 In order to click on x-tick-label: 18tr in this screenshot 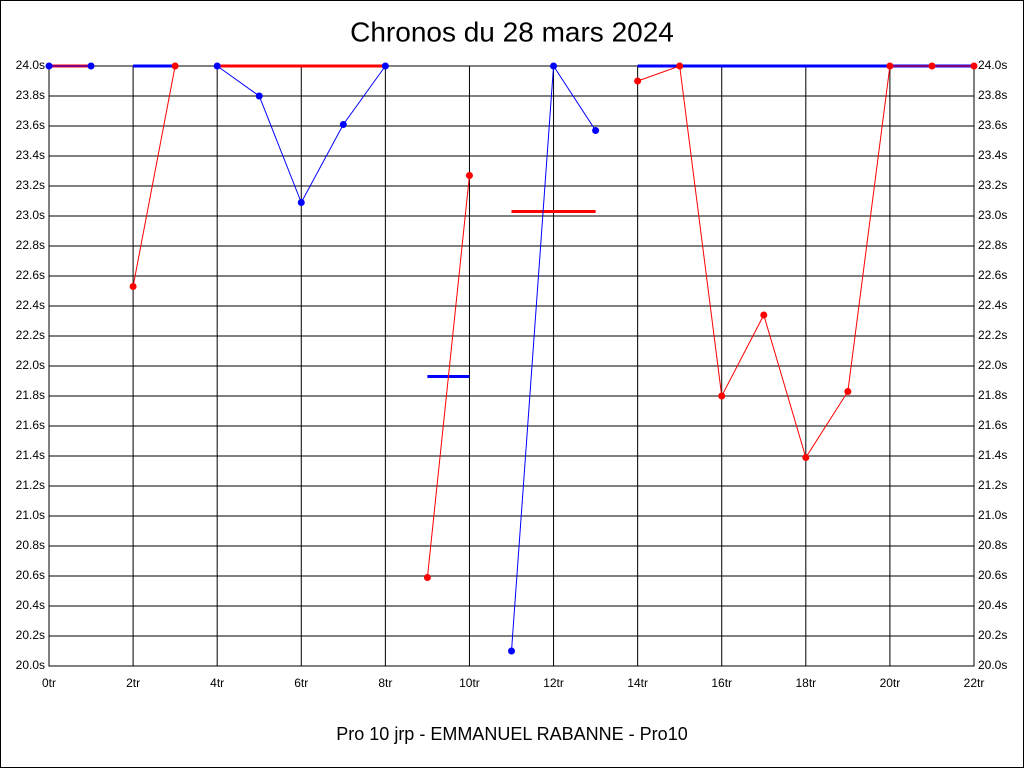, I will do `click(805, 683)`.